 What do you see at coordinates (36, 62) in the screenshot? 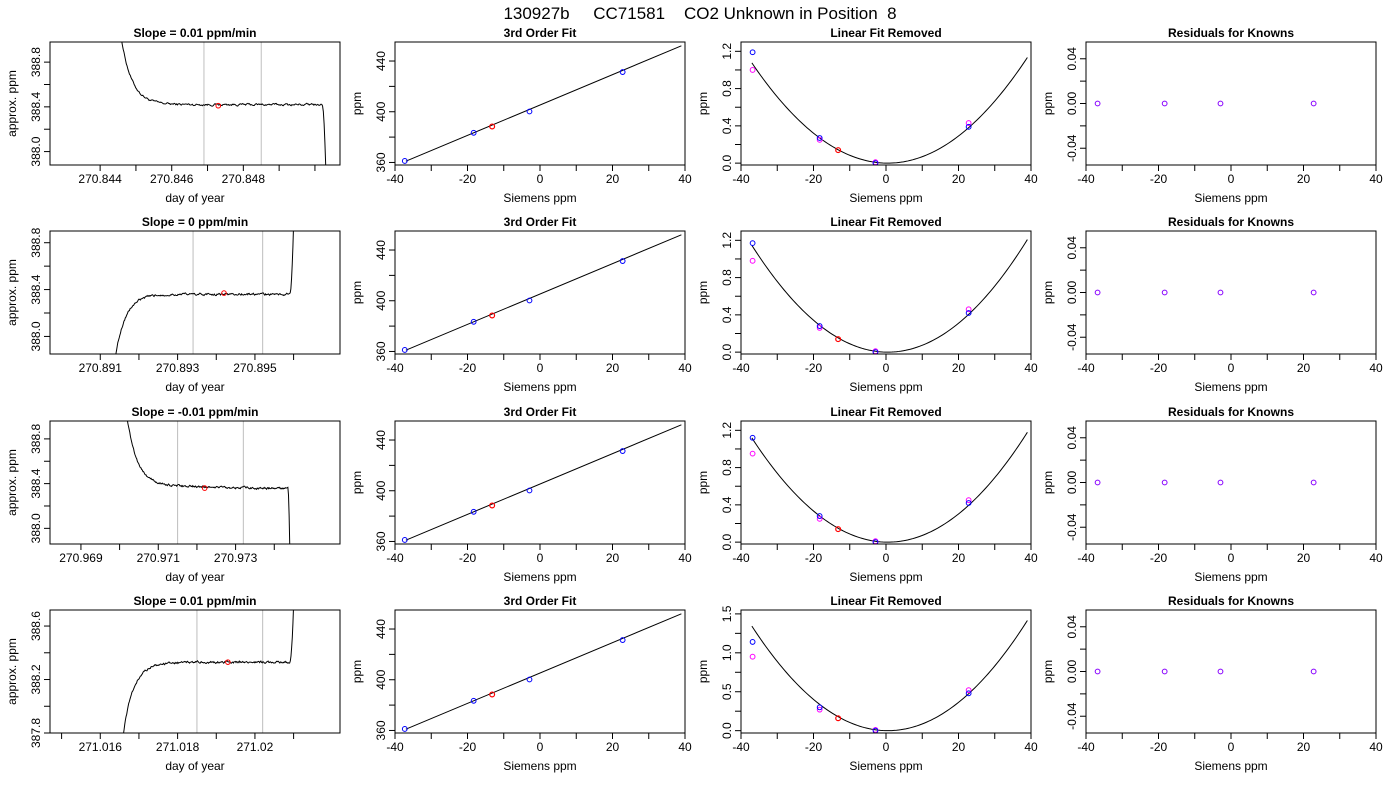
I see `y-tick-label: 388.8` at bounding box center [36, 62].